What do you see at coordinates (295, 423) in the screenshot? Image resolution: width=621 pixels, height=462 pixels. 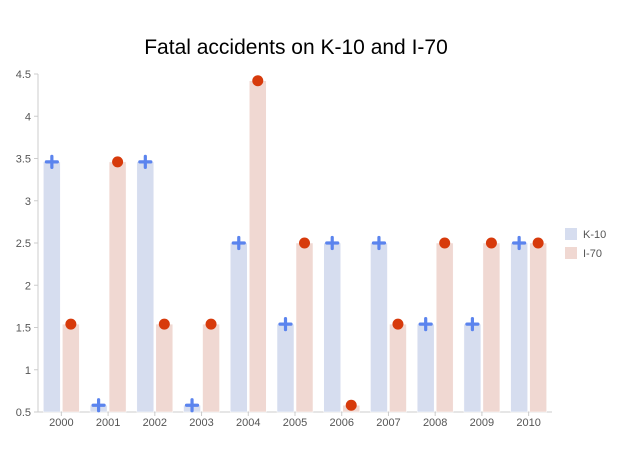 I see `x-tick-label: 2005` at bounding box center [295, 423].